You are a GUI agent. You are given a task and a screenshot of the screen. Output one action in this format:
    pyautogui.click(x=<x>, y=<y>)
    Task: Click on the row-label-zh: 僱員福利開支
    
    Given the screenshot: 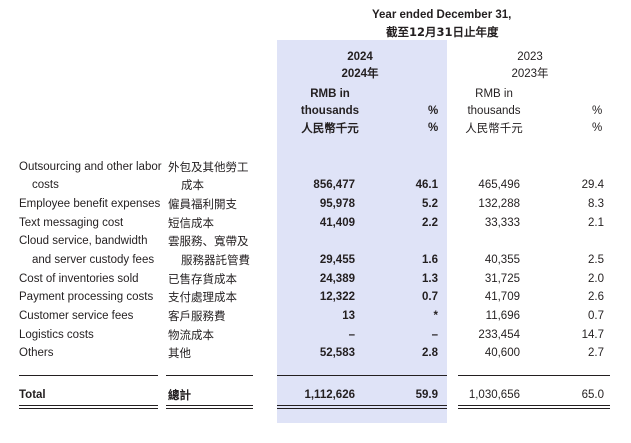 What is the action you would take?
    pyautogui.click(x=202, y=204)
    